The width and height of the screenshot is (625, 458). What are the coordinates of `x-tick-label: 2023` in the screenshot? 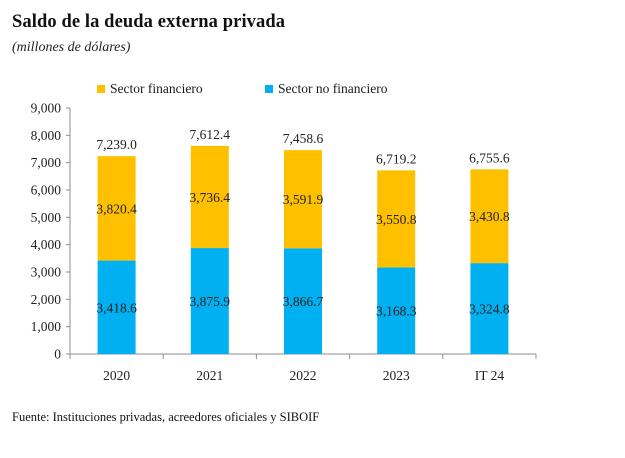 It's located at (396, 375).